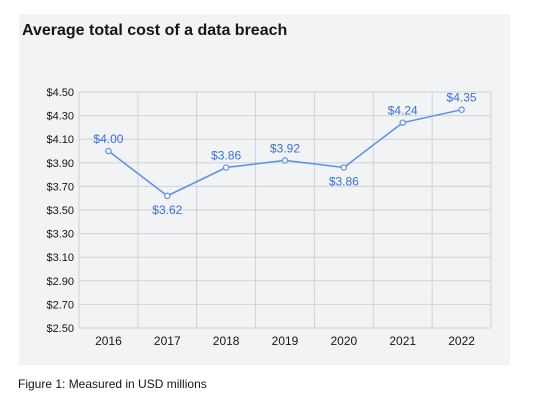  I want to click on y-tick-label: $3.10, so click(60, 258).